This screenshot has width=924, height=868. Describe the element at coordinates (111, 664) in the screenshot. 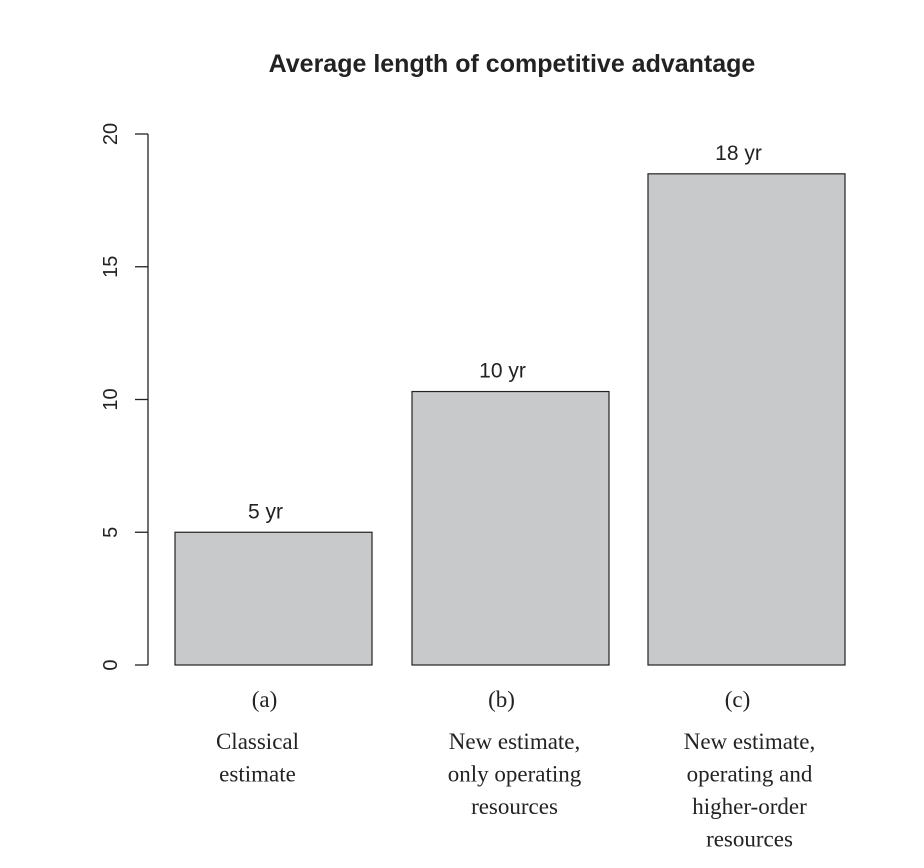

I see `y-tick-label: 0` at that location.